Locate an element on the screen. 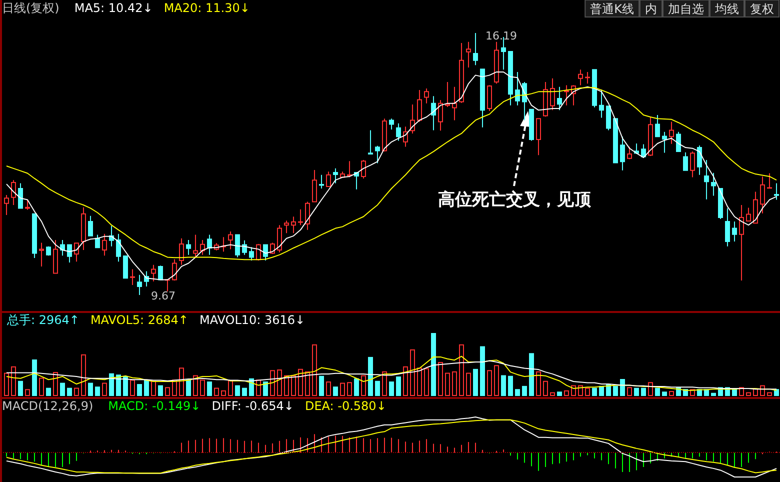 This screenshot has height=482, width=780. chart-title: 日线(复权) is located at coordinates (31, 8).